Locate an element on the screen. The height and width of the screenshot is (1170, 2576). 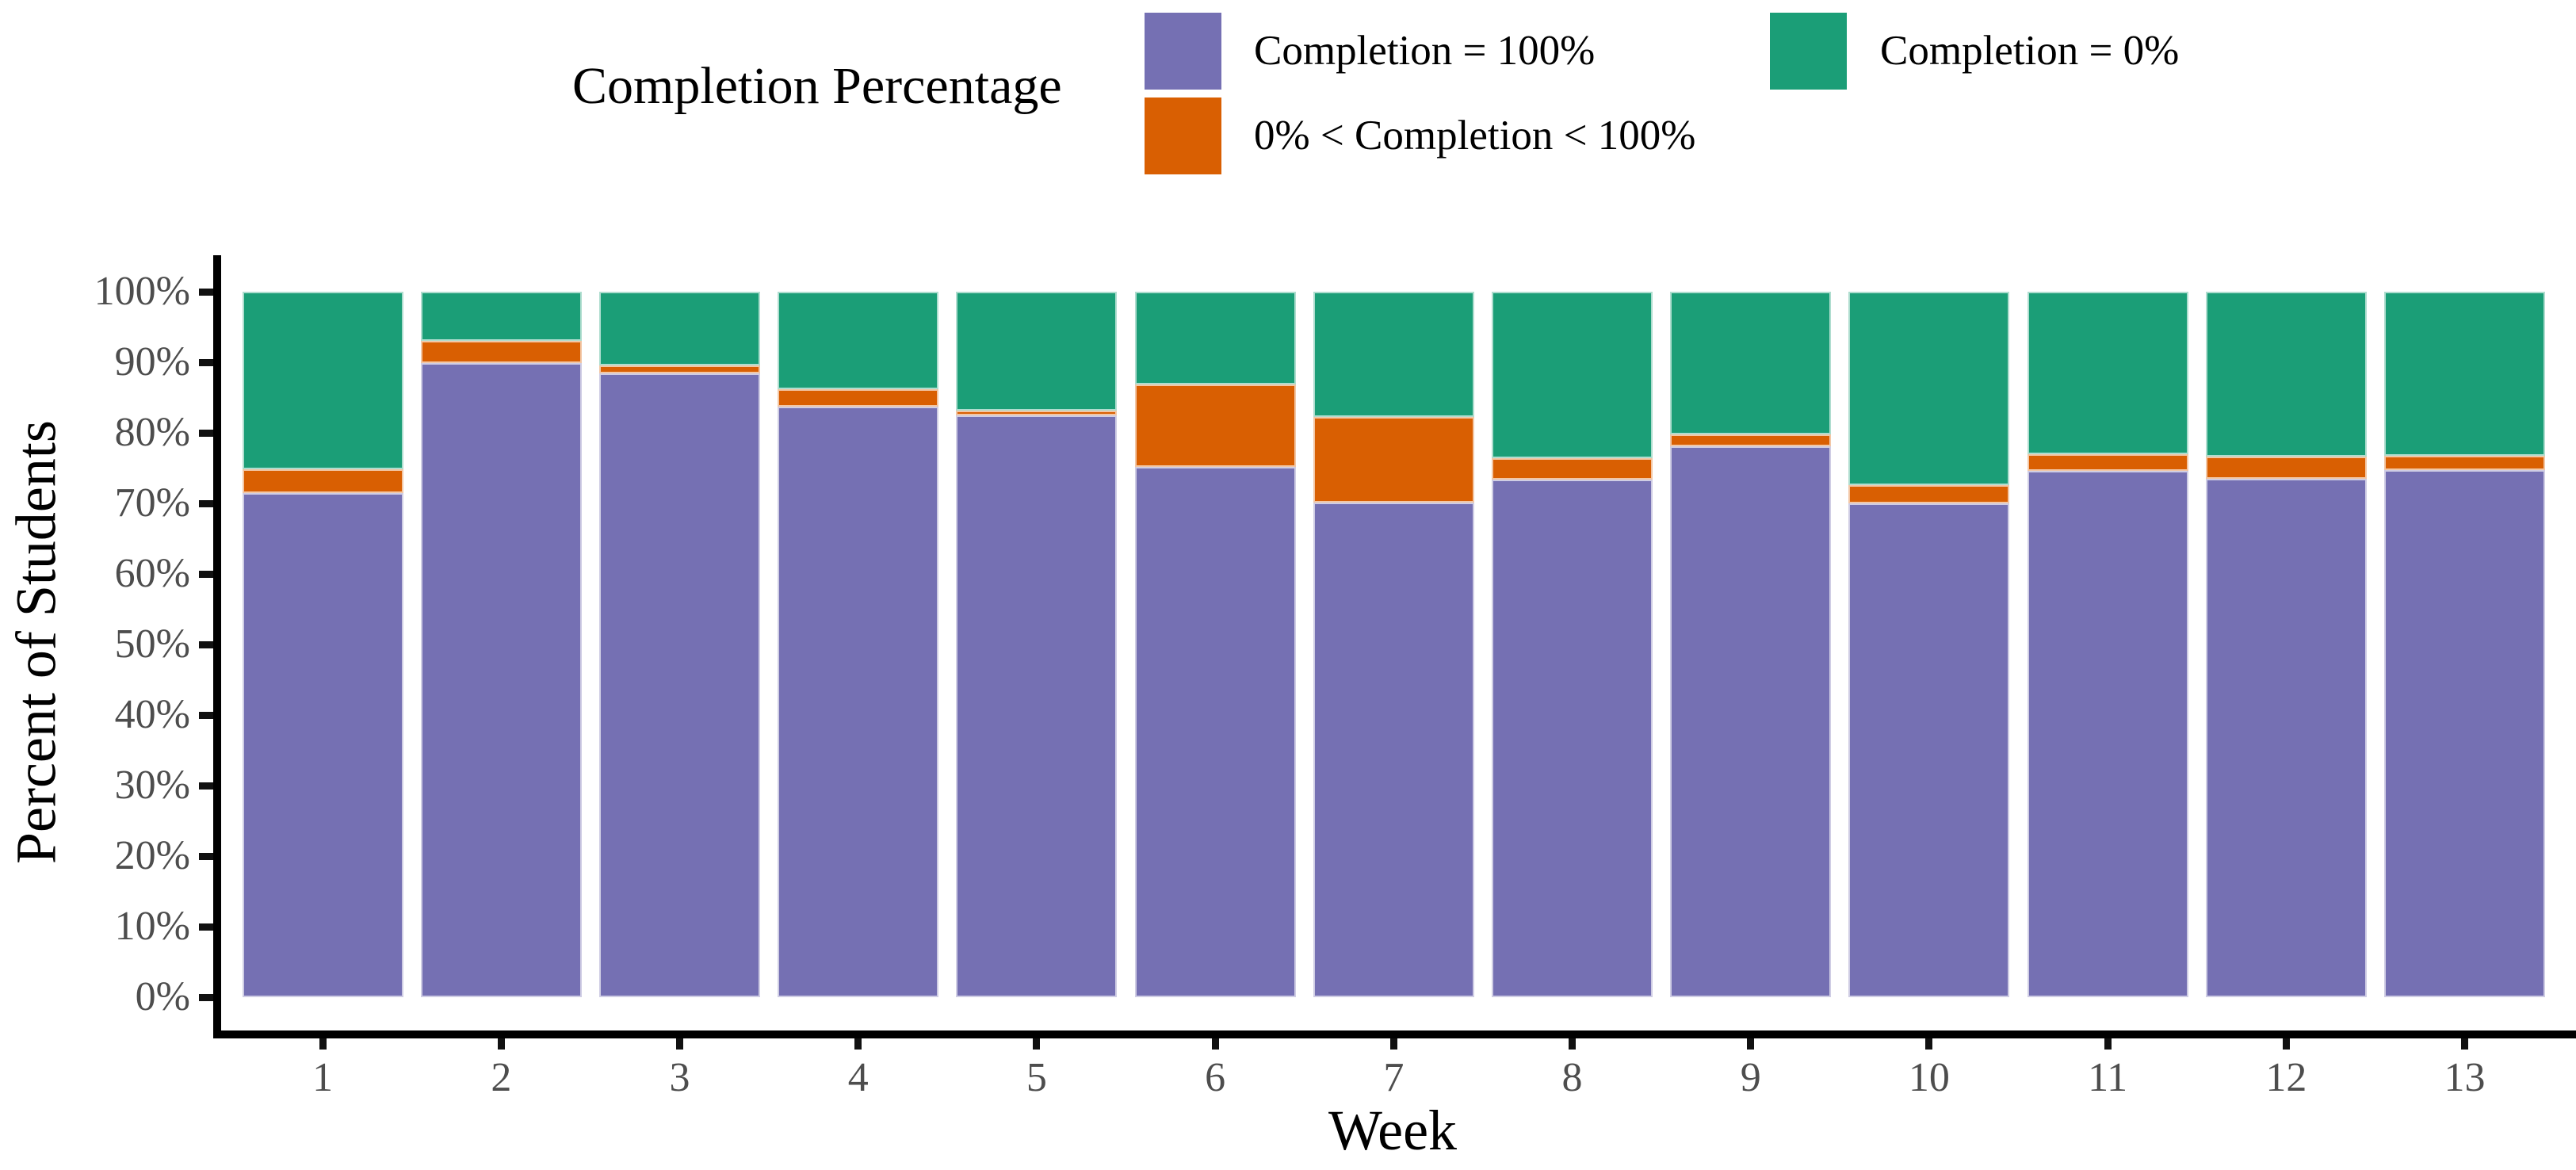
y-tick-70% is located at coordinates (206, 503).